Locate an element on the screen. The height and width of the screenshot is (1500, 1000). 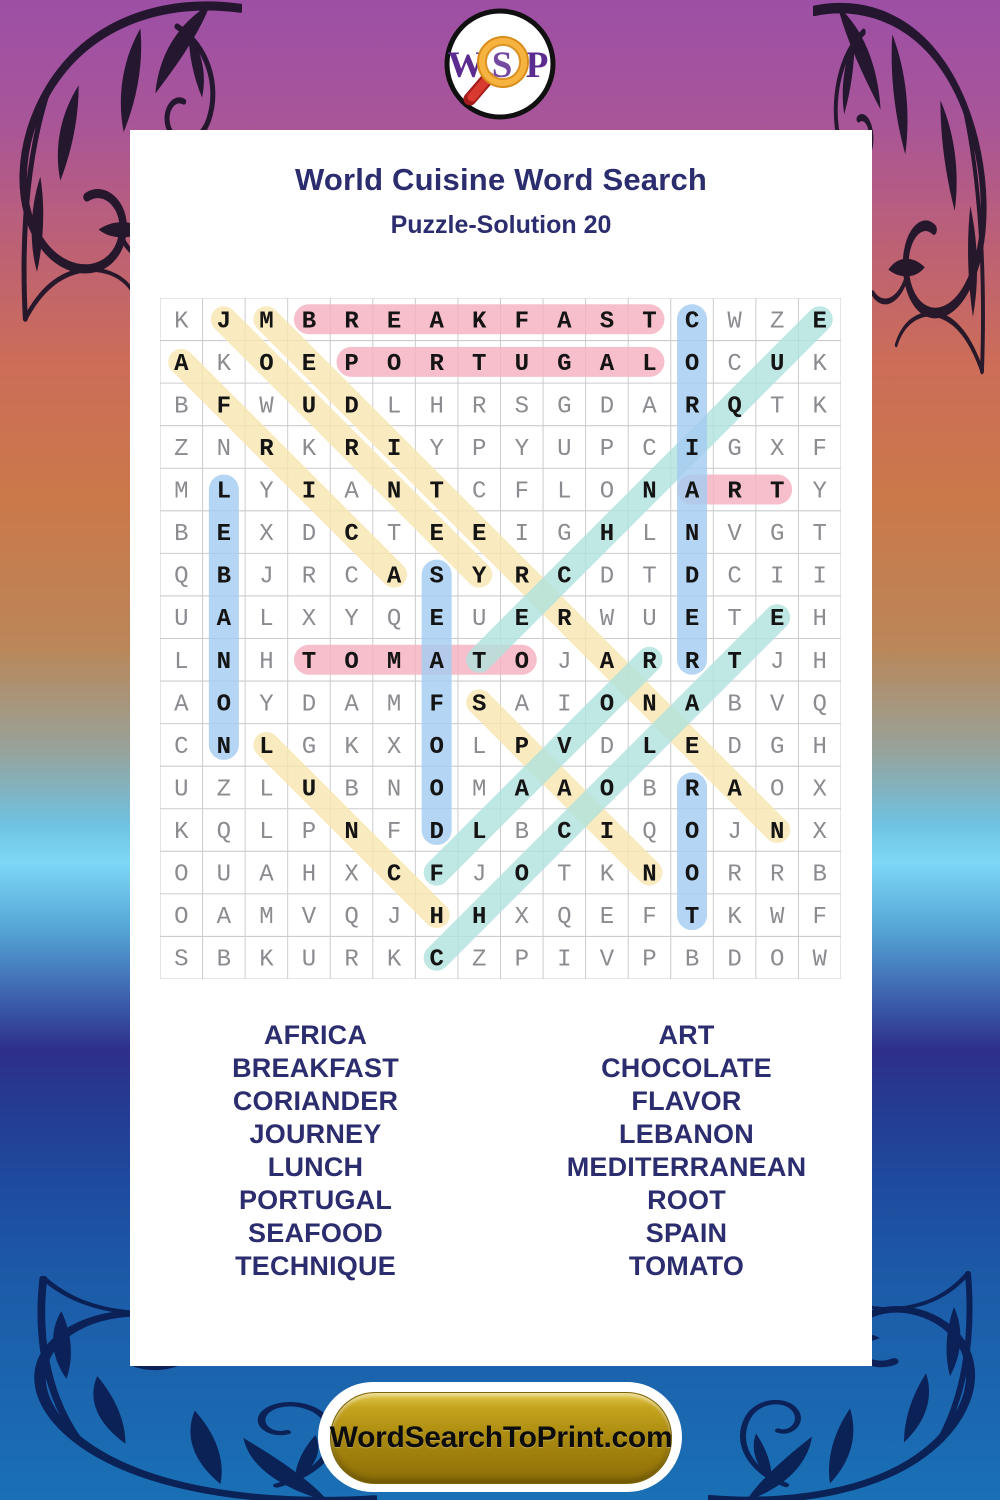
site-button-glow: WordSearchToPrint.com is located at coordinates (500, 1437).